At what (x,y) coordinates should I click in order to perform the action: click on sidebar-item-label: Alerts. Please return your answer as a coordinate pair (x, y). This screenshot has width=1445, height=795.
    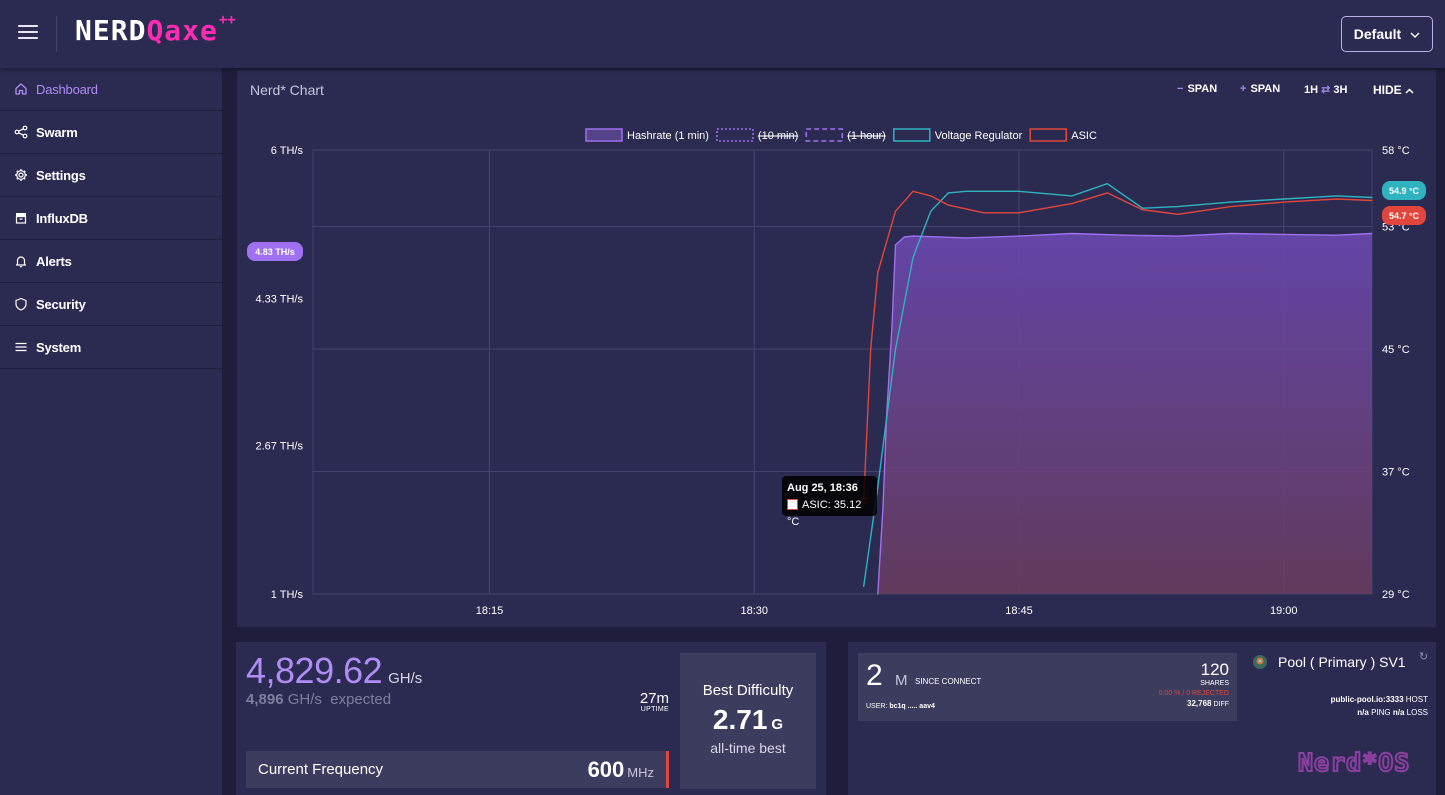
    Looking at the image, I should click on (54, 261).